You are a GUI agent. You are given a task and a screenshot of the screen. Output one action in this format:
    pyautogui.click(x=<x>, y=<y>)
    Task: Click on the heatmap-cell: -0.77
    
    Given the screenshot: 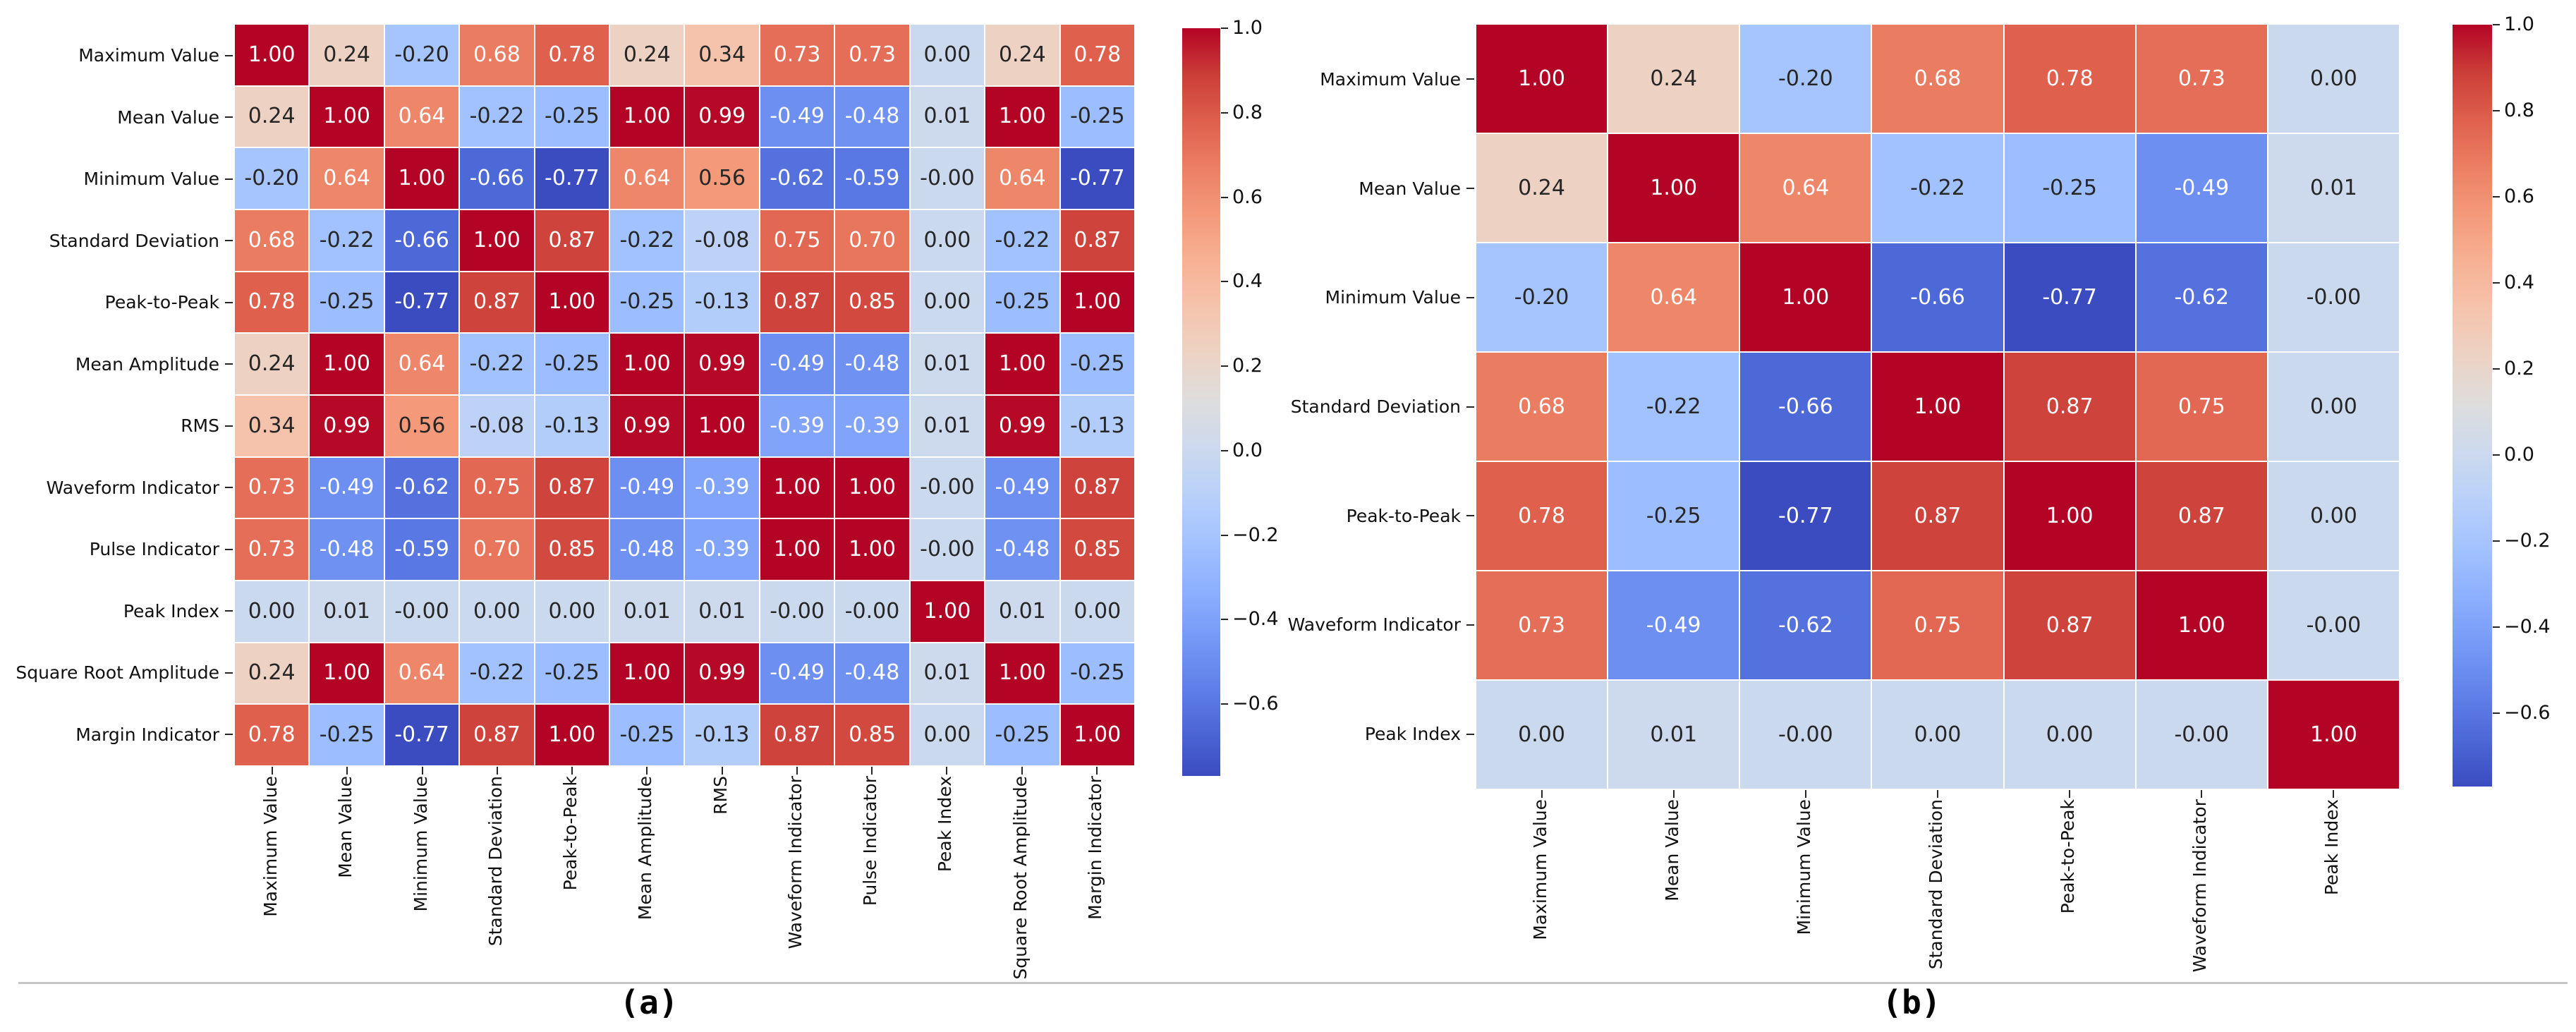 What is the action you would take?
    pyautogui.click(x=2069, y=297)
    